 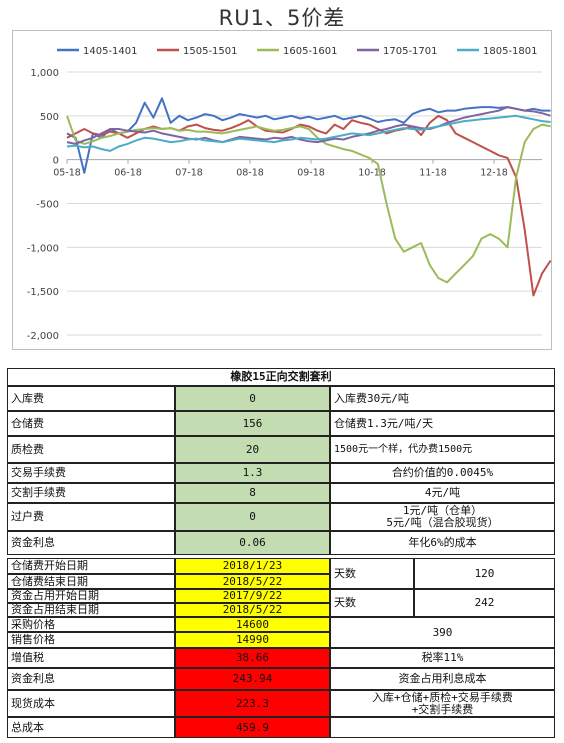 What do you see at coordinates (484, 603) in the screenshot?
I see `days-value: 242` at bounding box center [484, 603].